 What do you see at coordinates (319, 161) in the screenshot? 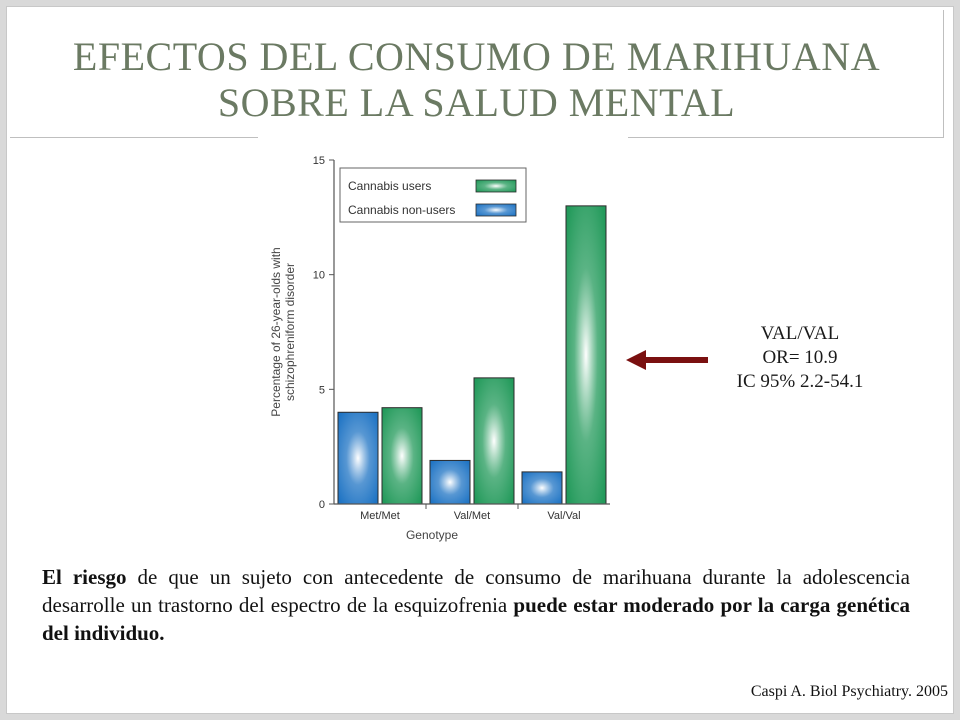
I see `y-tick-label: 15` at bounding box center [319, 161].